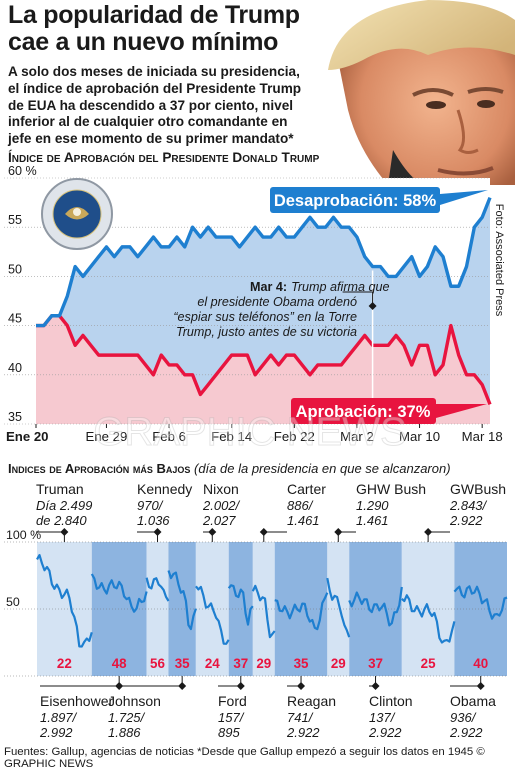 This screenshot has width=515, height=770. What do you see at coordinates (499, 260) in the screenshot?
I see `photo-credit: Foto: Associated Press` at bounding box center [499, 260].